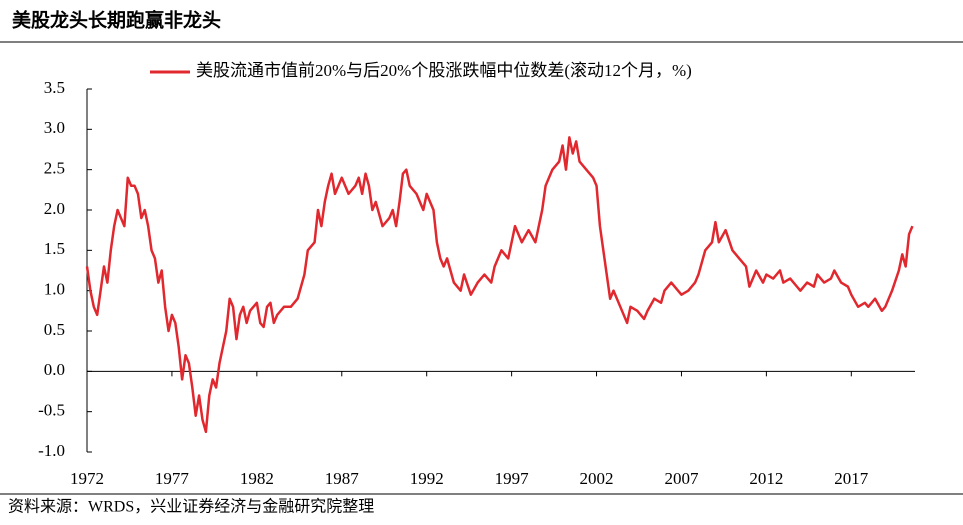  What do you see at coordinates (512, 478) in the screenshot?
I see `x-tick-label: 1997` at bounding box center [512, 478].